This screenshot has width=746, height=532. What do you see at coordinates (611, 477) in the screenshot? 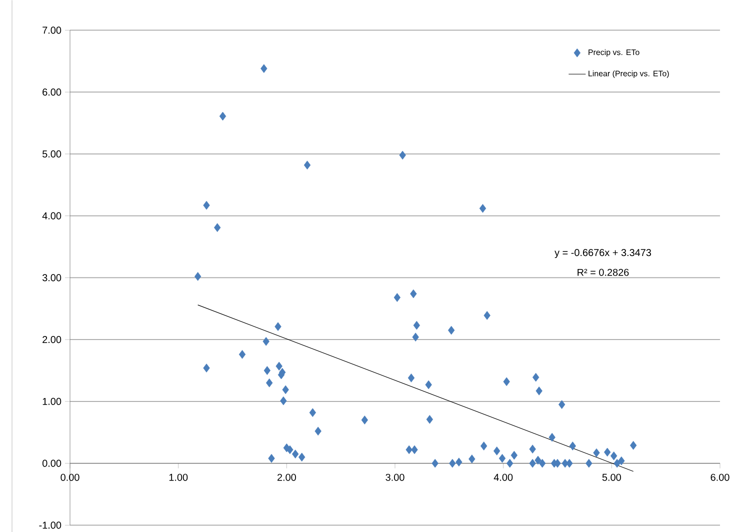
I see `x-tick-label: 5.00` at bounding box center [611, 477].